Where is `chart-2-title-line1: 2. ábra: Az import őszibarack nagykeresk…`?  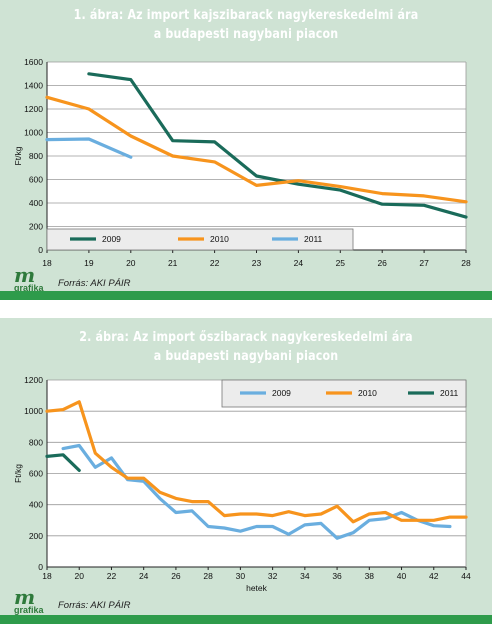 chart-2-title-line1: 2. ábra: Az import őszibarack nagykeresk… is located at coordinates (246, 337).